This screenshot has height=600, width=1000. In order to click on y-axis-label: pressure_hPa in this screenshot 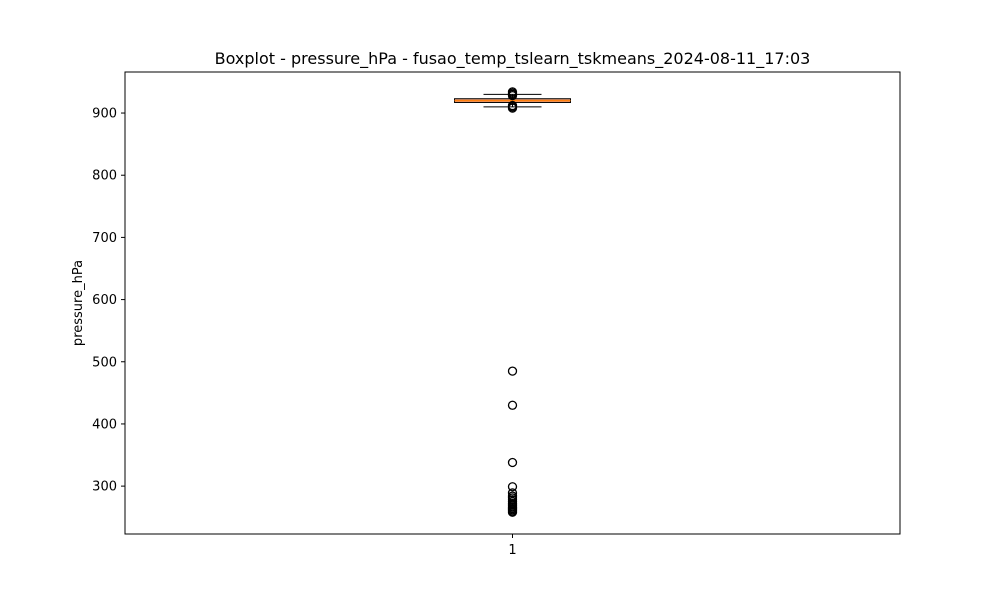, I will do `click(78, 303)`.